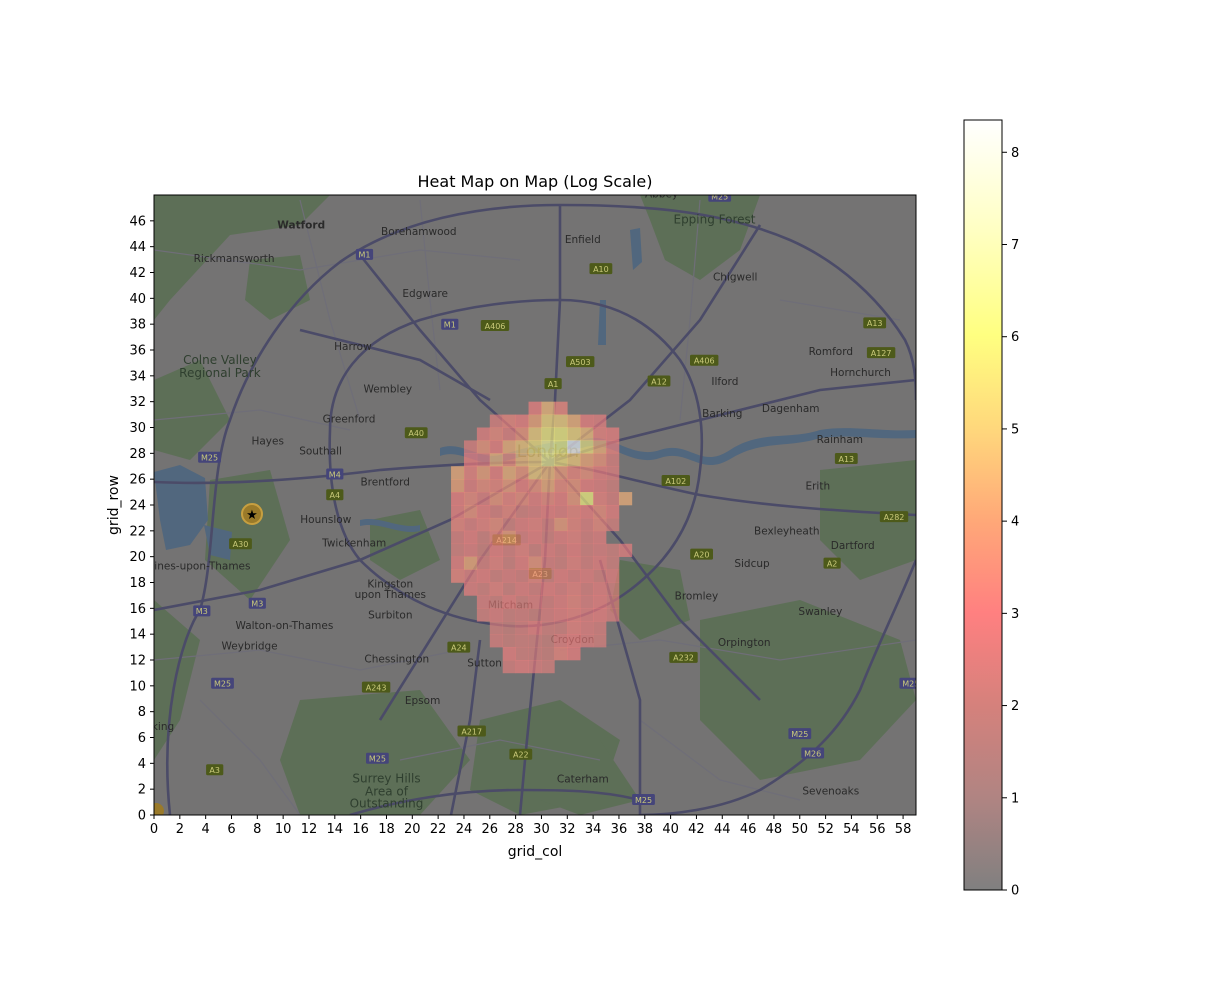  What do you see at coordinates (877, 829) in the screenshot?
I see `x-tick-label: 56` at bounding box center [877, 829].